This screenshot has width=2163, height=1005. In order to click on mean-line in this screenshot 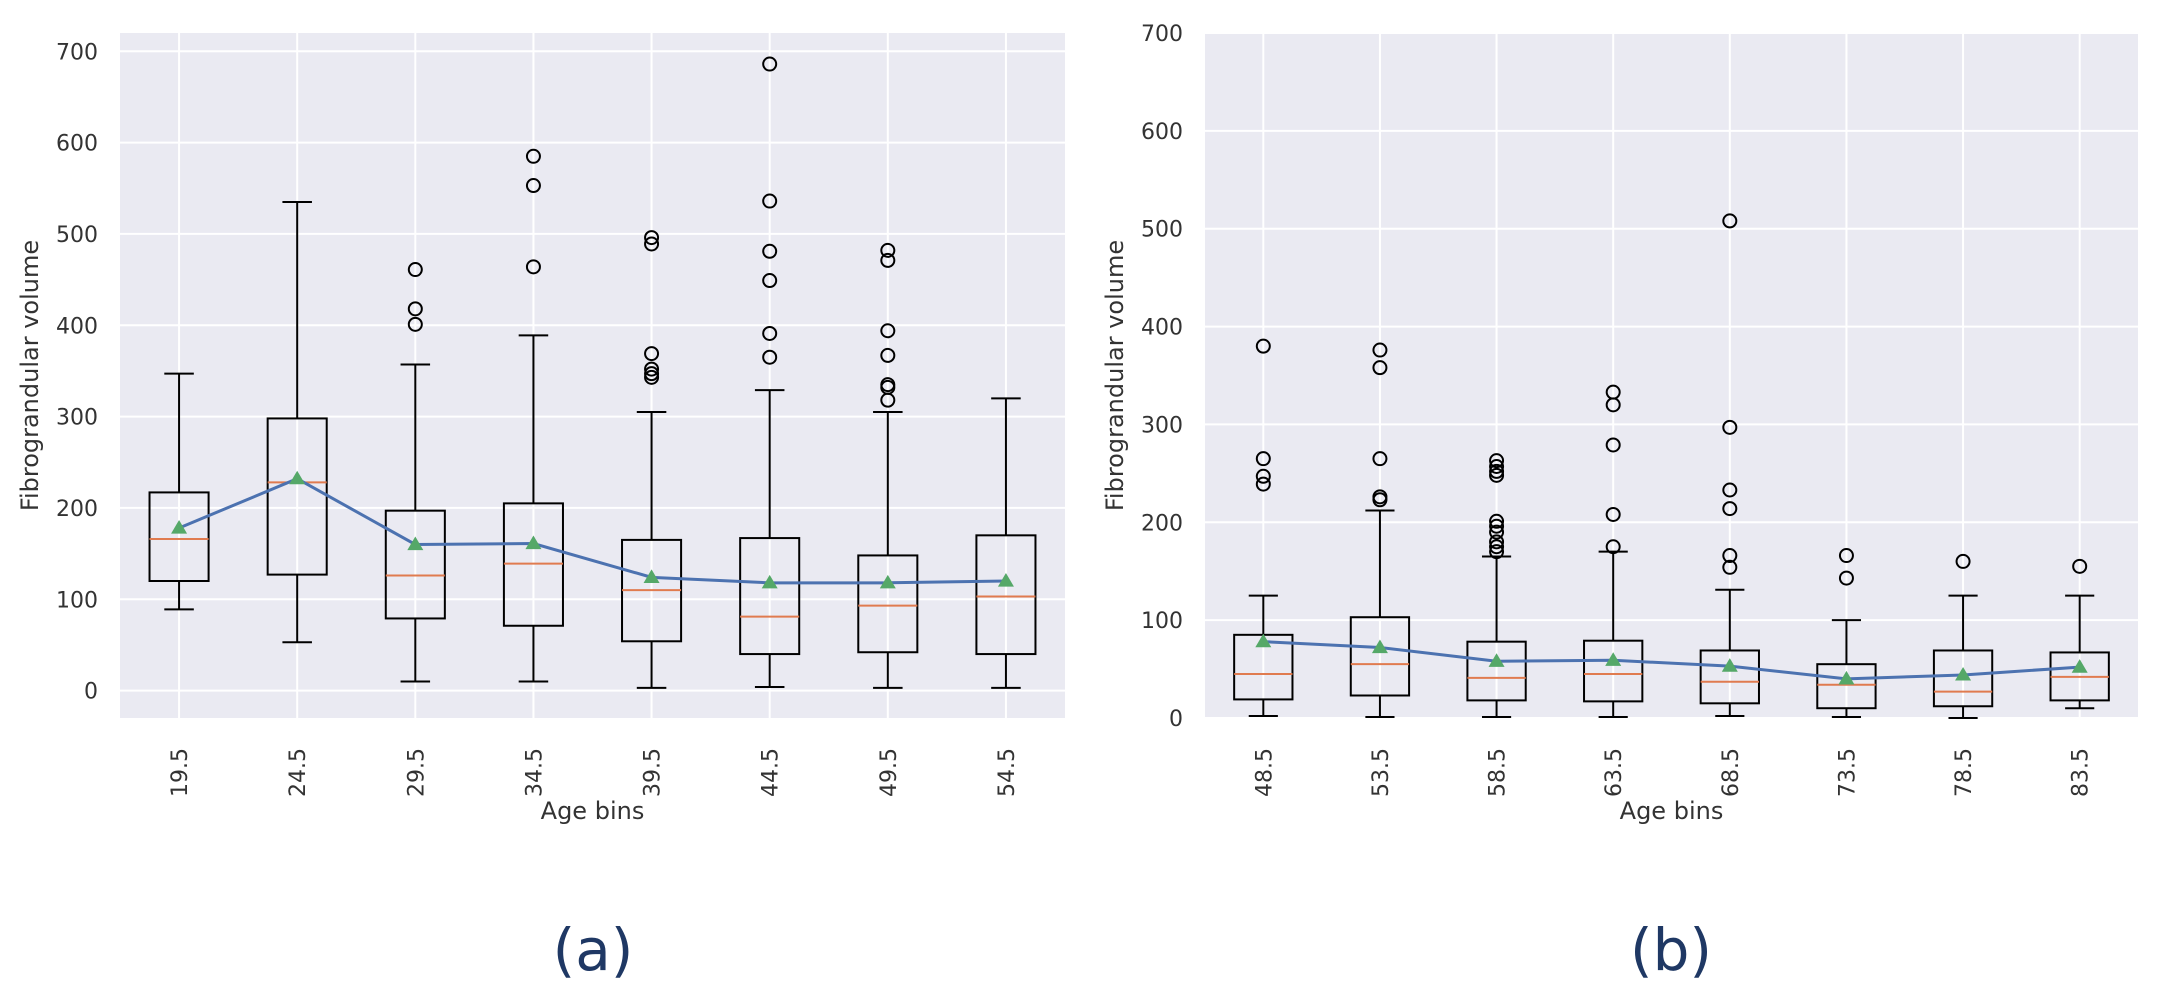, I will do `click(1671, 660)`.